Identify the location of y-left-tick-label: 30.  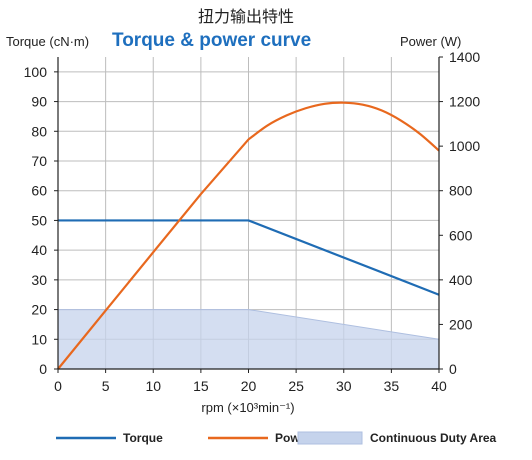
(39, 280).